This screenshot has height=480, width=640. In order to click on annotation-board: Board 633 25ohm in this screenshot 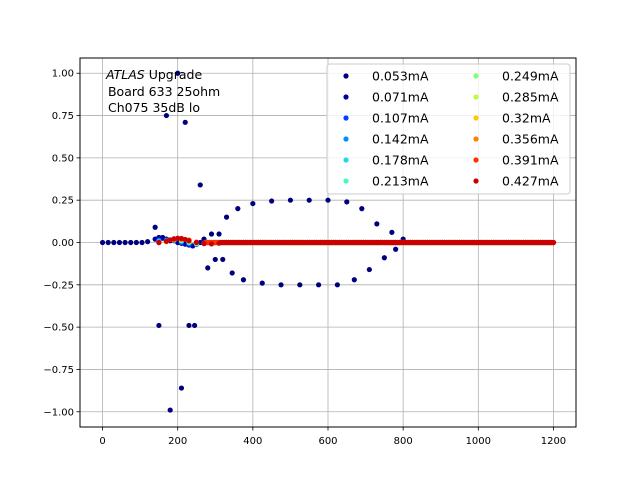, I will do `click(162, 91)`.